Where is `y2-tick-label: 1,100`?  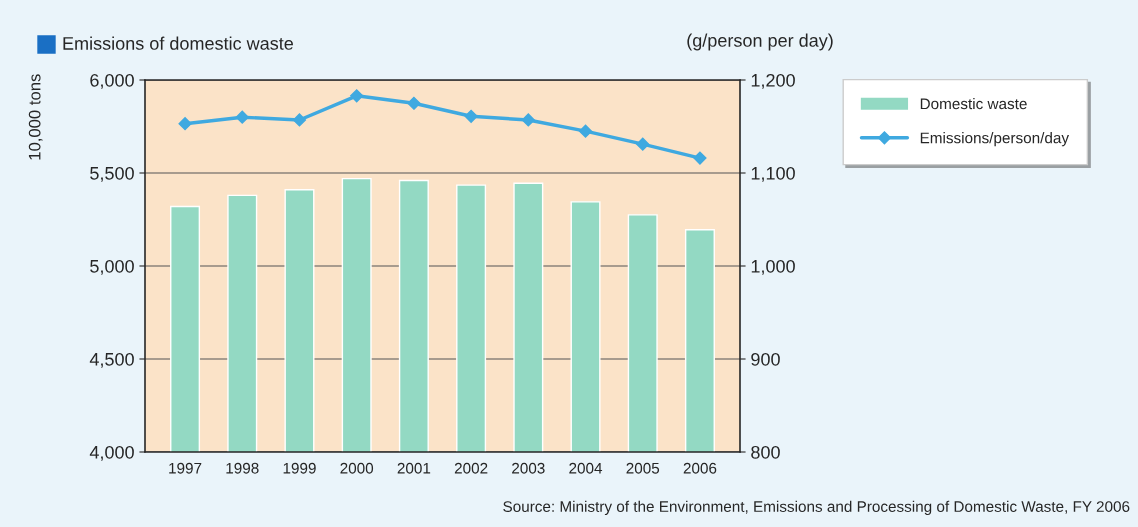 y2-tick-label: 1,100 is located at coordinates (773, 174).